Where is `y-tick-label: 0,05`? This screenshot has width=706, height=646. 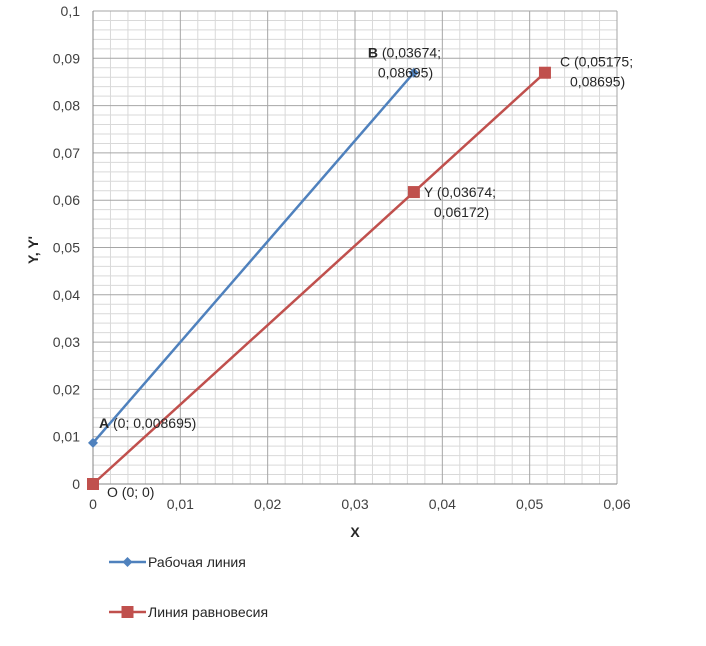
y-tick-label: 0,05 is located at coordinates (66, 248).